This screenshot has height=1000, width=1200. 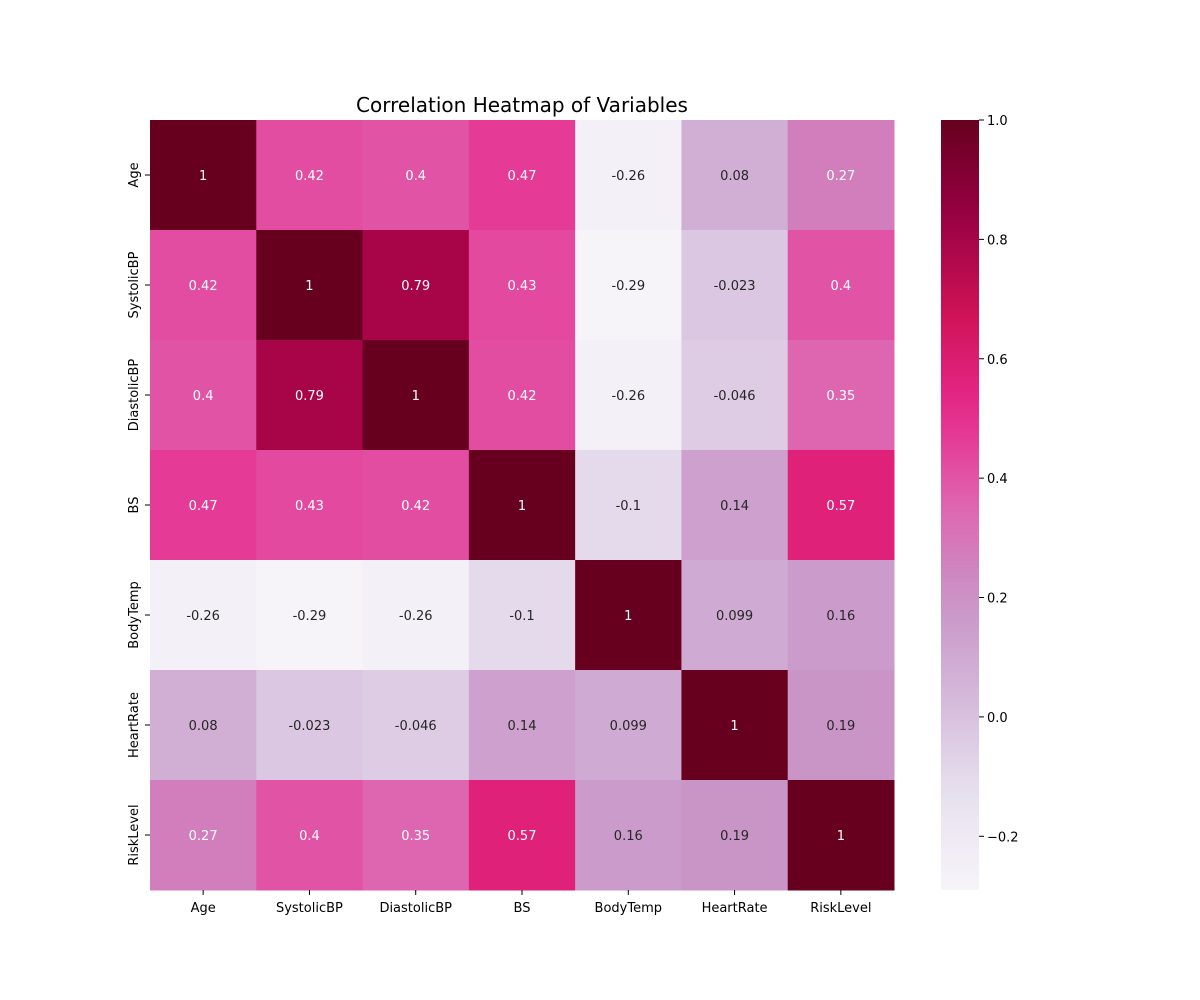 What do you see at coordinates (997, 718) in the screenshot?
I see `colorbar-tick-label: 0.0` at bounding box center [997, 718].